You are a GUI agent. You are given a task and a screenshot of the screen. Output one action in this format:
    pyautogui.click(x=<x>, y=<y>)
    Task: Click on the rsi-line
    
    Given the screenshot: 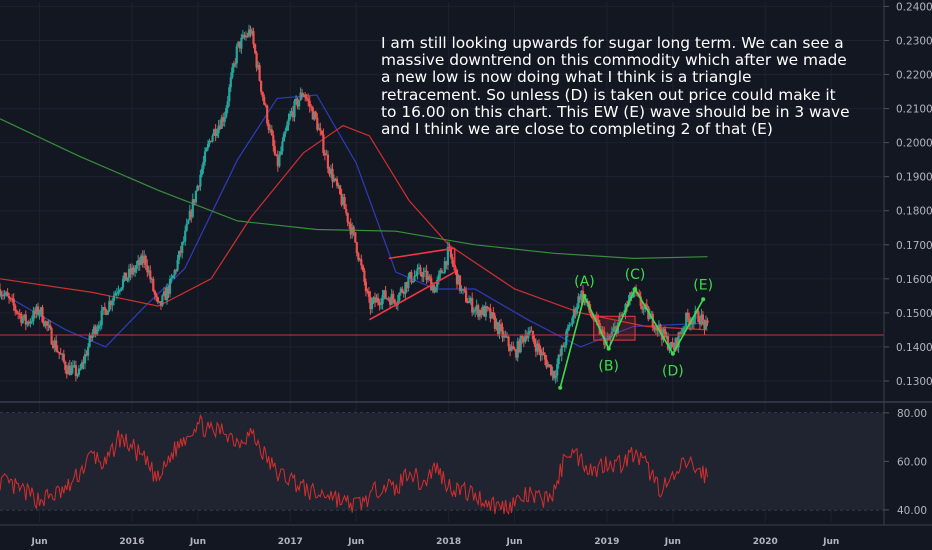 What is the action you would take?
    pyautogui.click(x=354, y=465)
    